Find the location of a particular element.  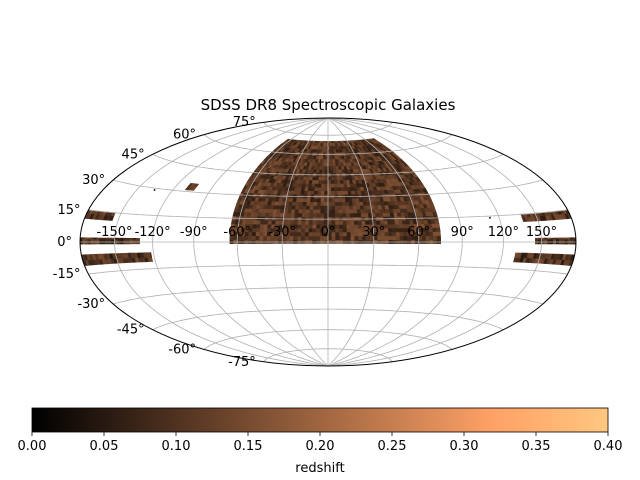

latitude-tick-label: 60° is located at coordinates (184, 135).